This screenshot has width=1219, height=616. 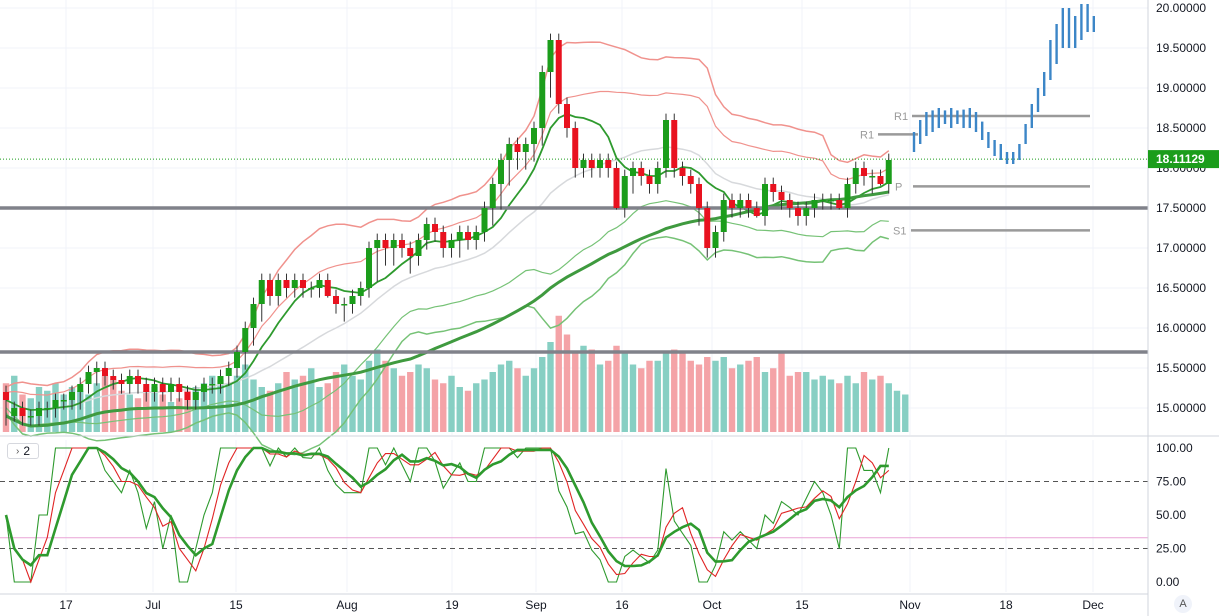 What do you see at coordinates (1171, 482) in the screenshot?
I see `osc-tick-label: 75.00` at bounding box center [1171, 482].